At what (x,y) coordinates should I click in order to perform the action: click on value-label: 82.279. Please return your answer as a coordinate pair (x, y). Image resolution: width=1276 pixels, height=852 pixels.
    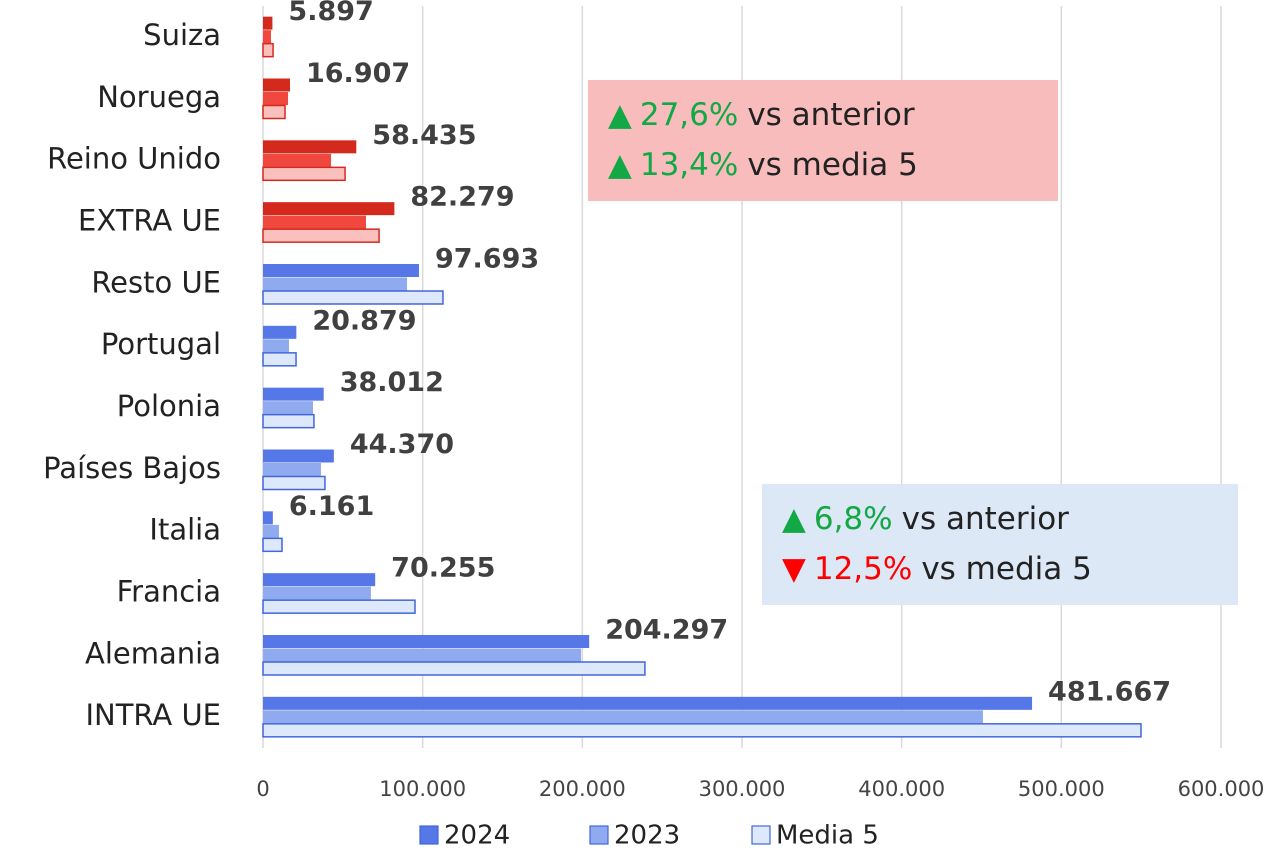
    Looking at the image, I should click on (462, 197).